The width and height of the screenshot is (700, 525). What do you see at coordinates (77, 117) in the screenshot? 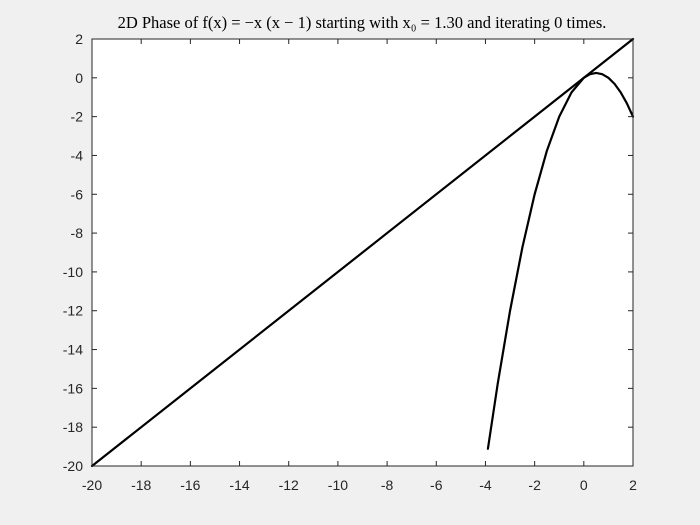
I see `y-tick-label: -2` at bounding box center [77, 117].